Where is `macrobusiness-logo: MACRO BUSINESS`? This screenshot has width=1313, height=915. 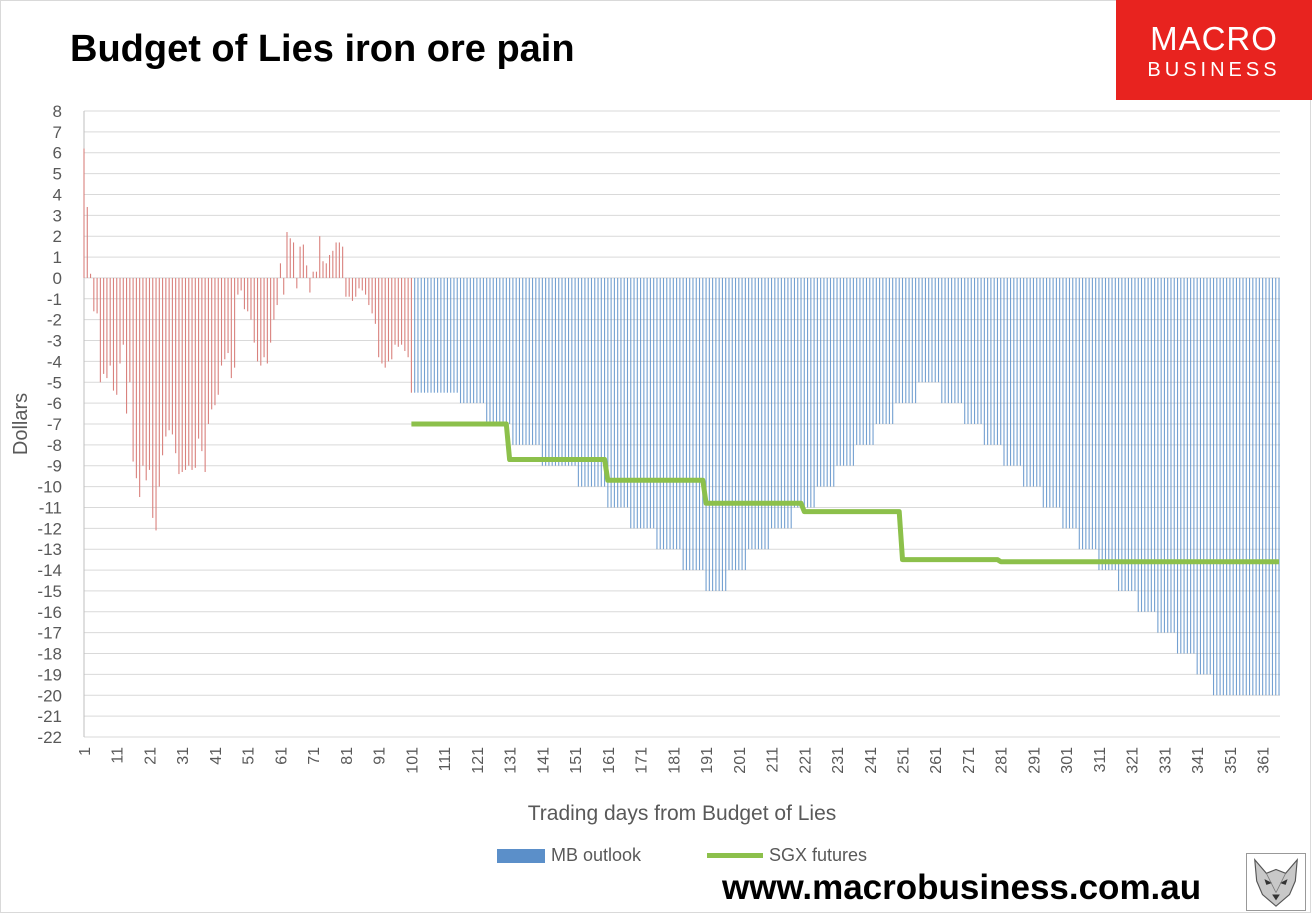 macrobusiness-logo: MACRO BUSINESS is located at coordinates (1214, 50).